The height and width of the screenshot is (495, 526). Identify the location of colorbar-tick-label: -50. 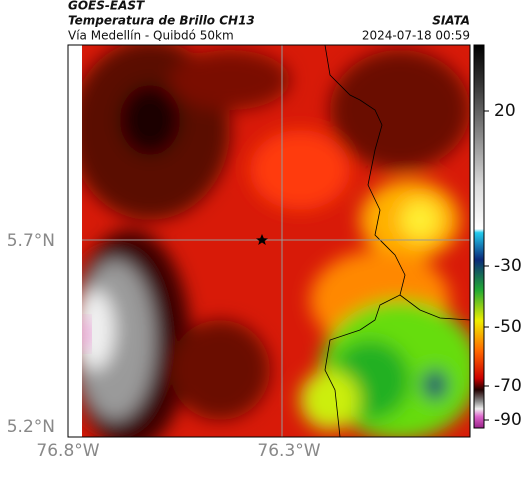
(508, 327).